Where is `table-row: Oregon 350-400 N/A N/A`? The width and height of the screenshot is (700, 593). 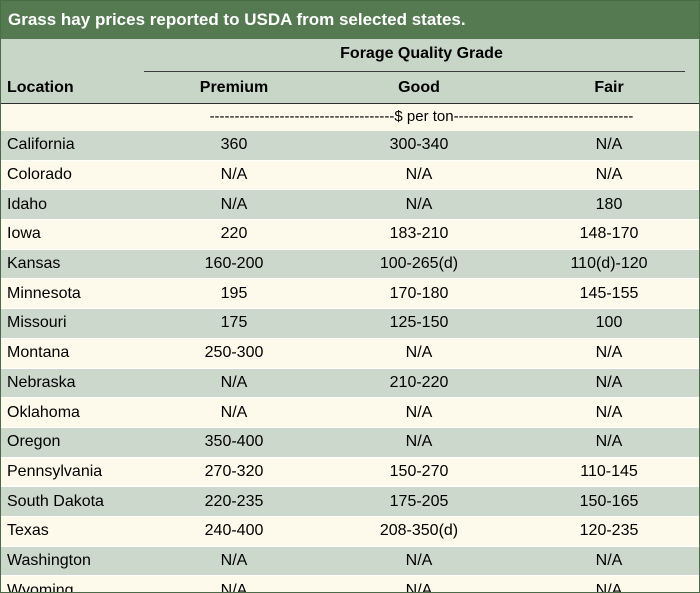
table-row: Oregon 350-400 N/A N/A is located at coordinates (350, 442).